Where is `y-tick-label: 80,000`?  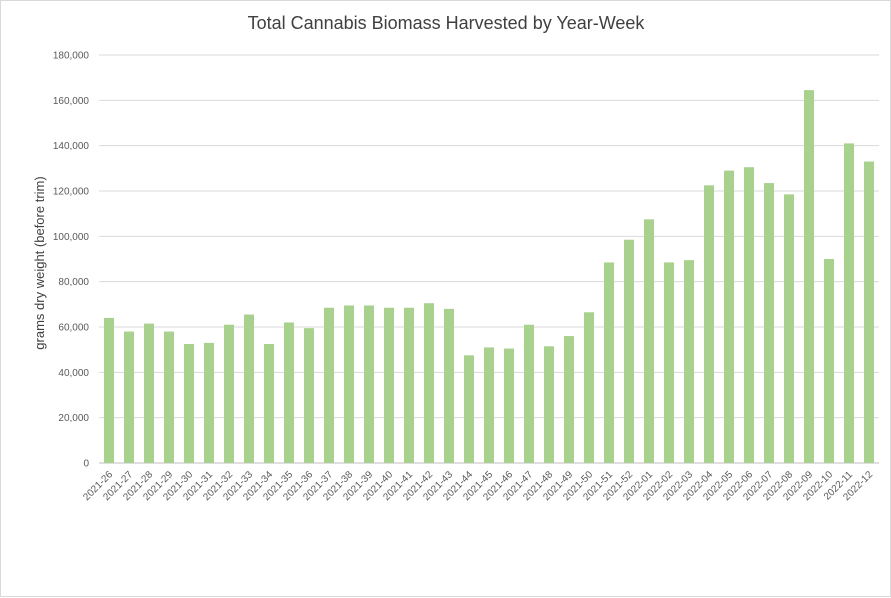
y-tick-label: 80,000 is located at coordinates (73, 282).